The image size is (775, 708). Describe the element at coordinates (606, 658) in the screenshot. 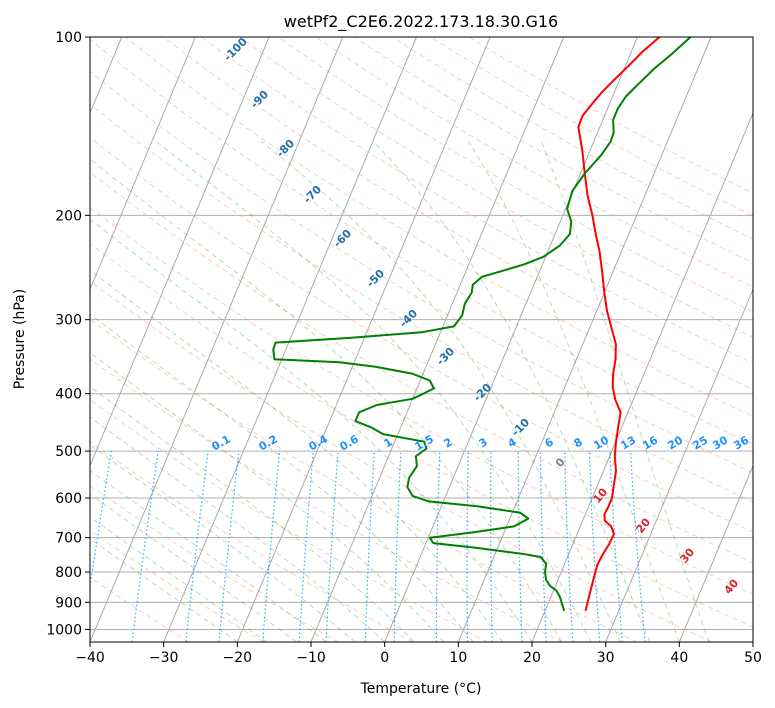

I see `x-tick-label: 30` at that location.